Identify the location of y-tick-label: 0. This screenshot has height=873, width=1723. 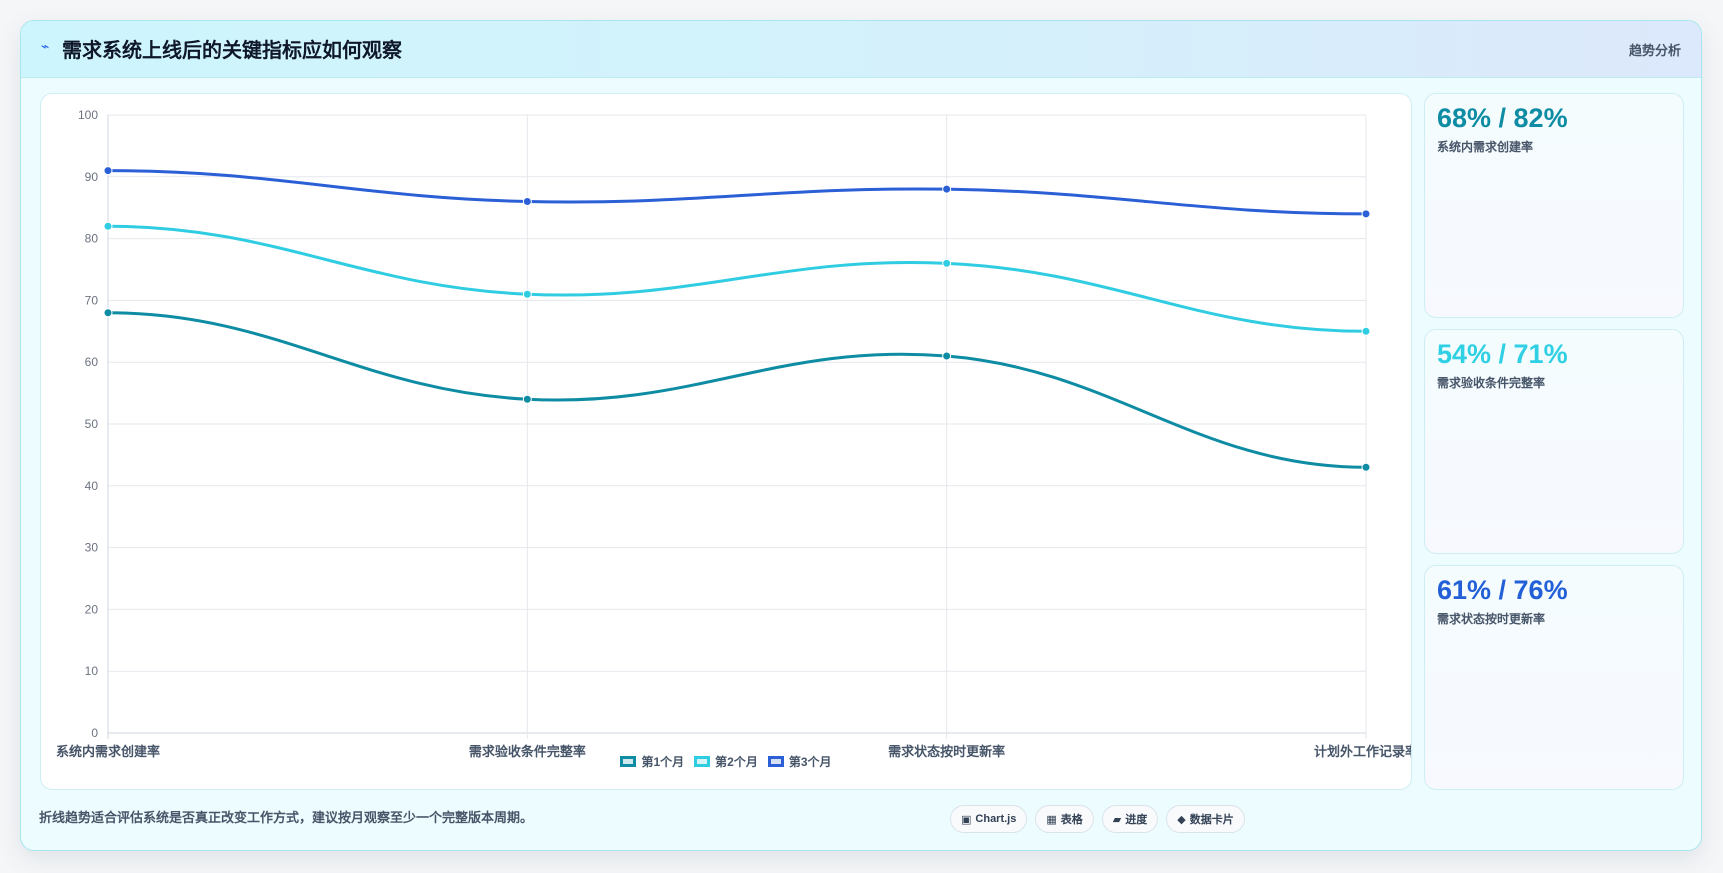
(94, 733).